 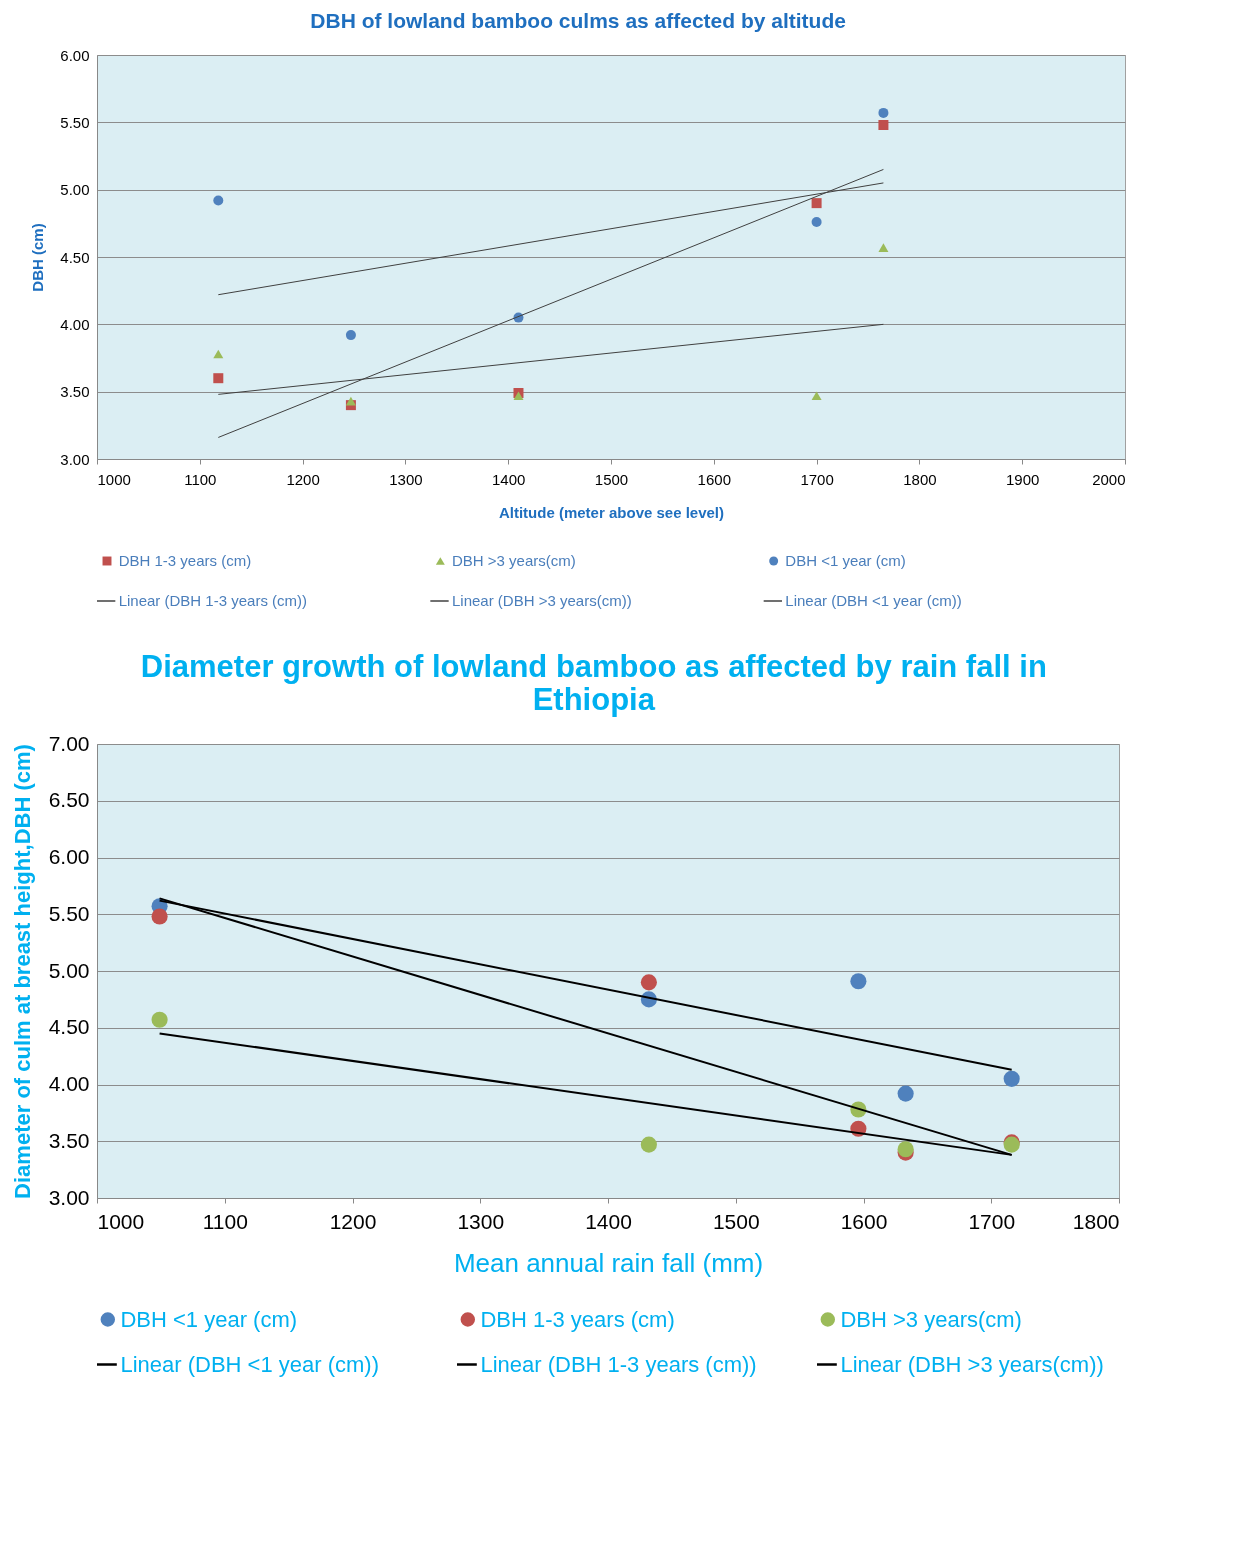 I want to click on x-tick-label: 2000, so click(x=1109, y=479).